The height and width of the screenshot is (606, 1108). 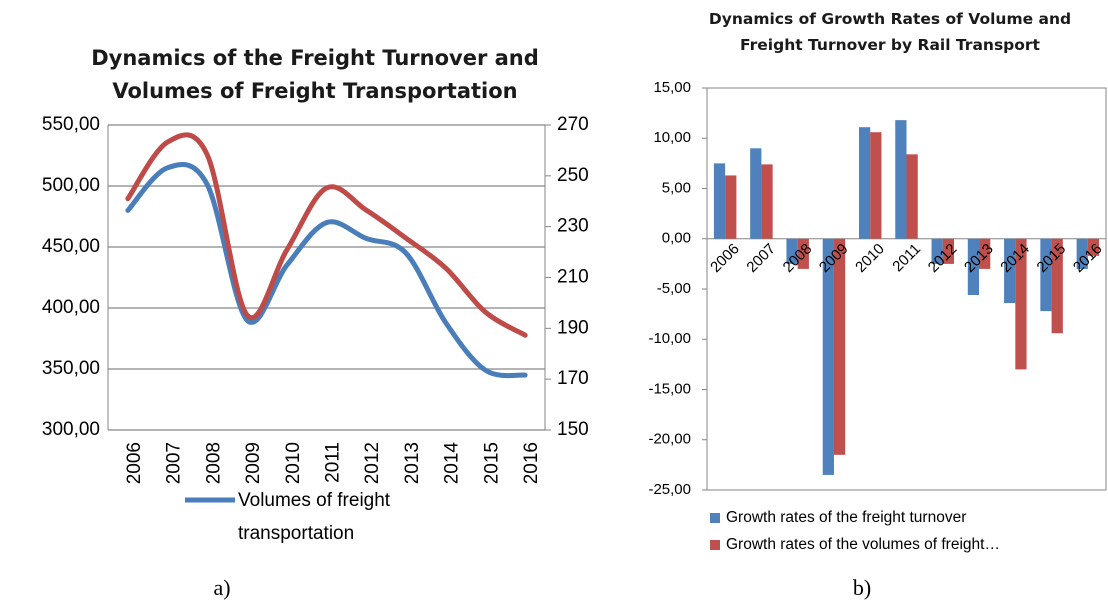 What do you see at coordinates (862, 587) in the screenshot?
I see `caption: b)` at bounding box center [862, 587].